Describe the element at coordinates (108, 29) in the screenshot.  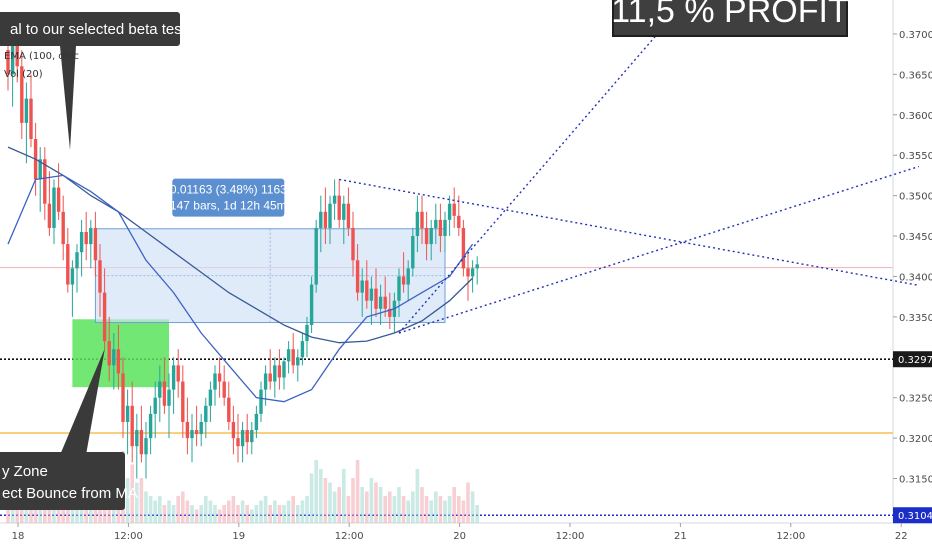
I see `callout-beta-text: al to our selected beta testers` at that location.